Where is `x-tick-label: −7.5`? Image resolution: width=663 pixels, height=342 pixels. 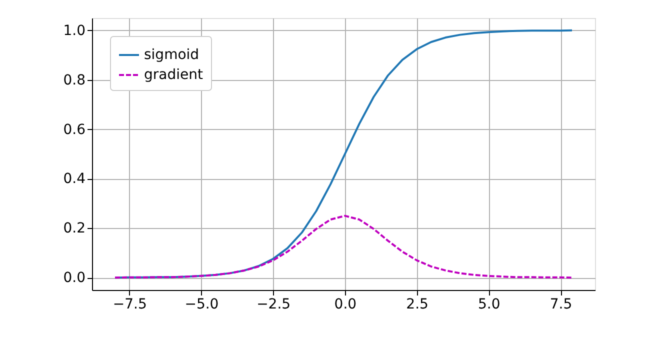 x-tick-label: −7.5 is located at coordinates (129, 304).